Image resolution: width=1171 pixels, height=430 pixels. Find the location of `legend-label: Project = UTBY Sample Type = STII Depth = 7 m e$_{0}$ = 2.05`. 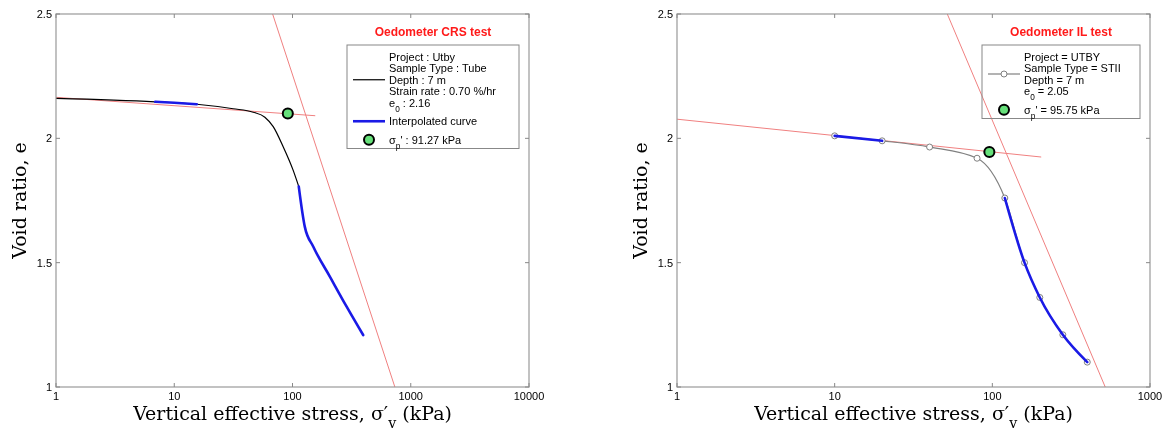

legend-label: Project = UTBY Sample Type = STII Depth = 7 m e$_{0}$ = 2.05 is located at coordinates (1072, 76).